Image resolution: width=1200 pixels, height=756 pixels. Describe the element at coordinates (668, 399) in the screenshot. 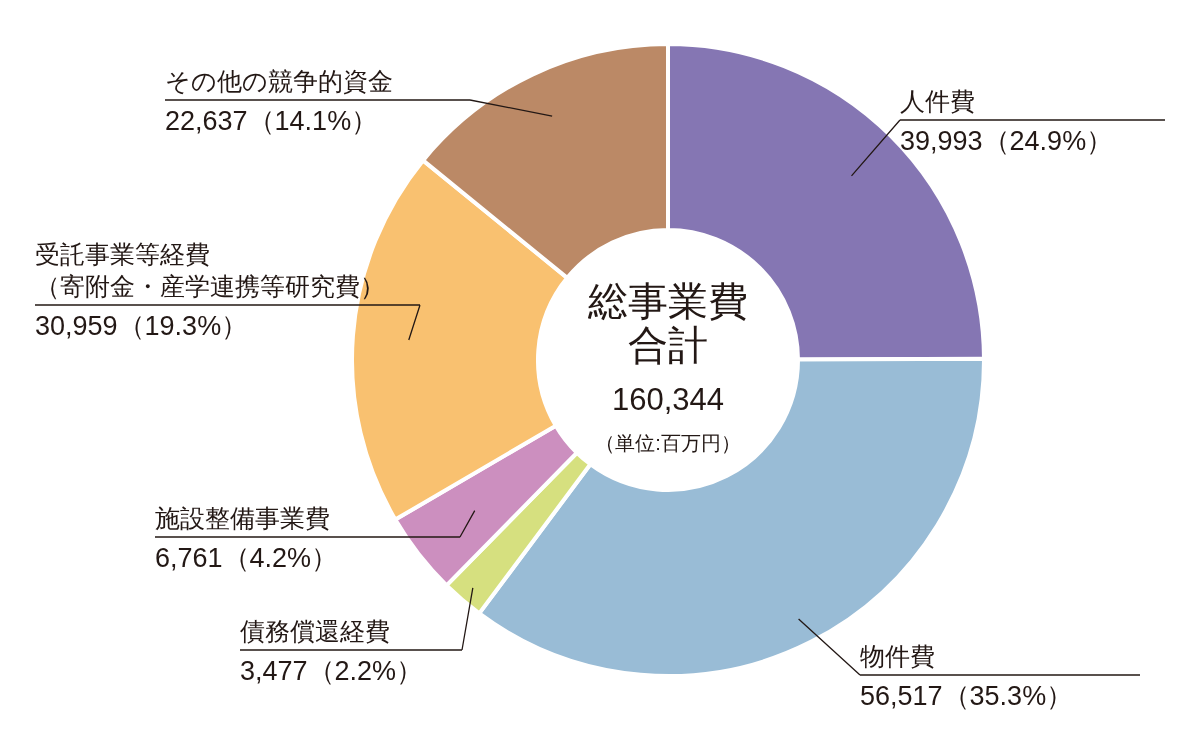

I see `text: 160,344` at that location.